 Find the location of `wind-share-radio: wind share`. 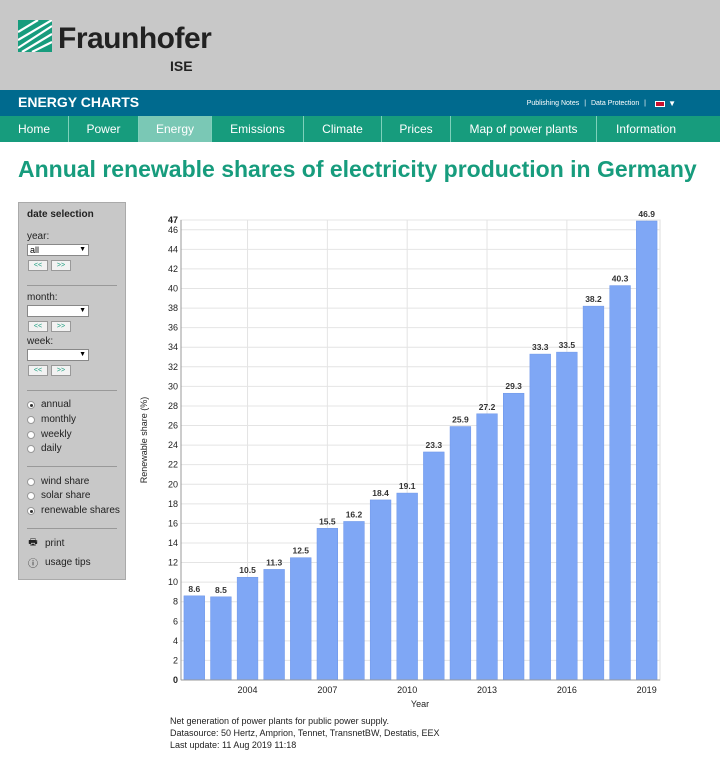

wind-share-radio: wind share is located at coordinates (58, 481).